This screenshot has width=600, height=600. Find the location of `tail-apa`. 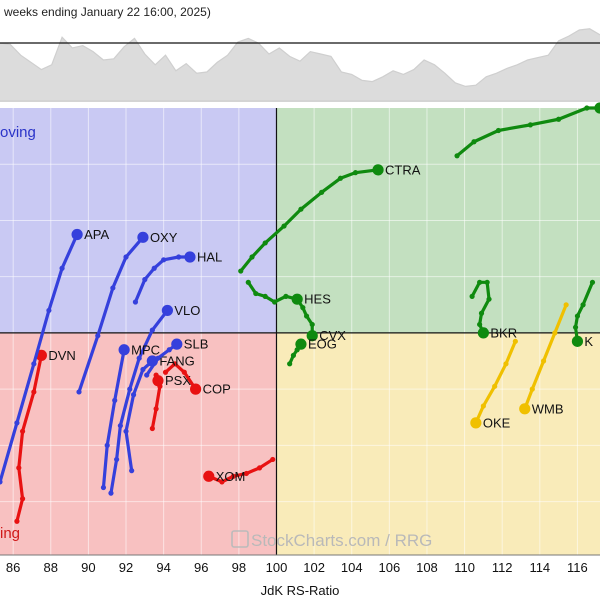

tail-apa is located at coordinates (39, 358).